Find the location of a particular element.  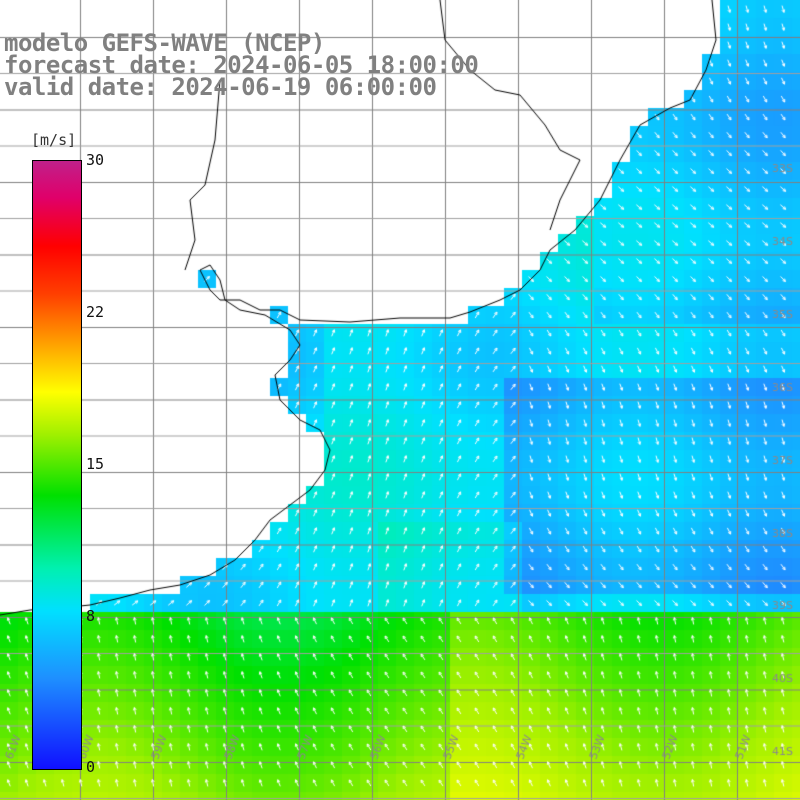

forecast-date: forecast date: 2024-06-05 18:00:00 is located at coordinates (241, 65).